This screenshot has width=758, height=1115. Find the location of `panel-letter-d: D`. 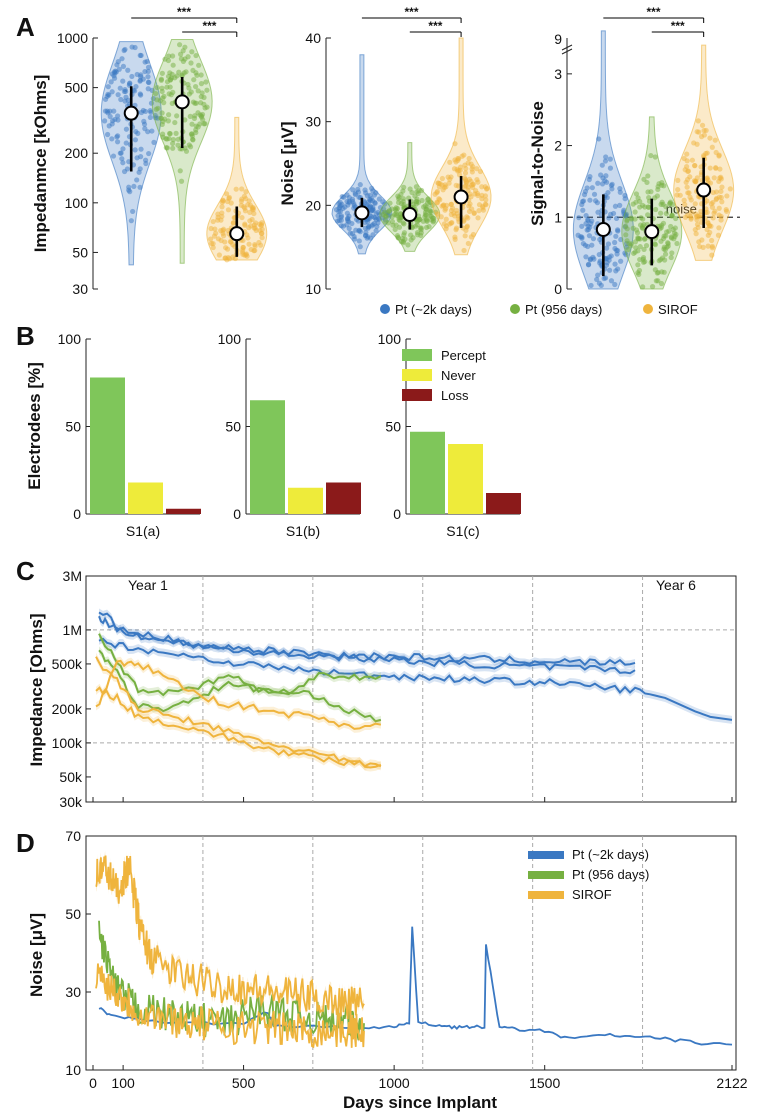

panel-letter-d: D is located at coordinates (25, 843).